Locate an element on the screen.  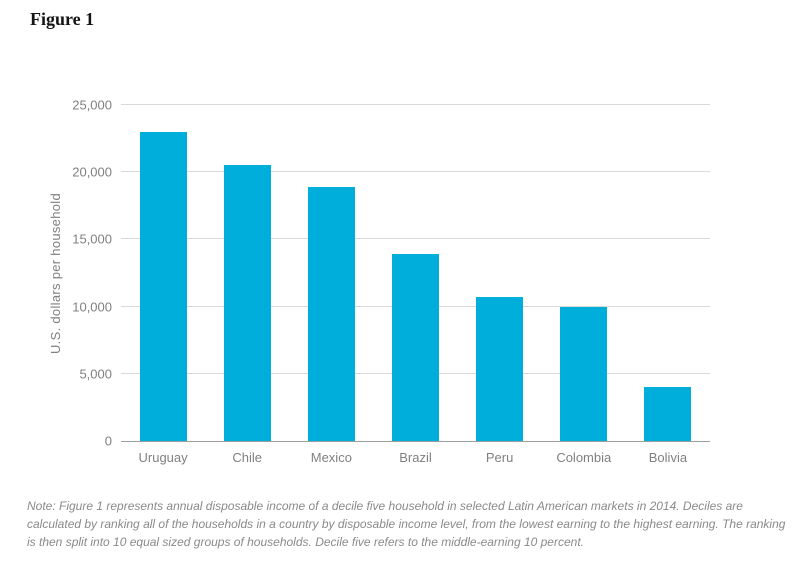
bar-mexico is located at coordinates (331, 313).